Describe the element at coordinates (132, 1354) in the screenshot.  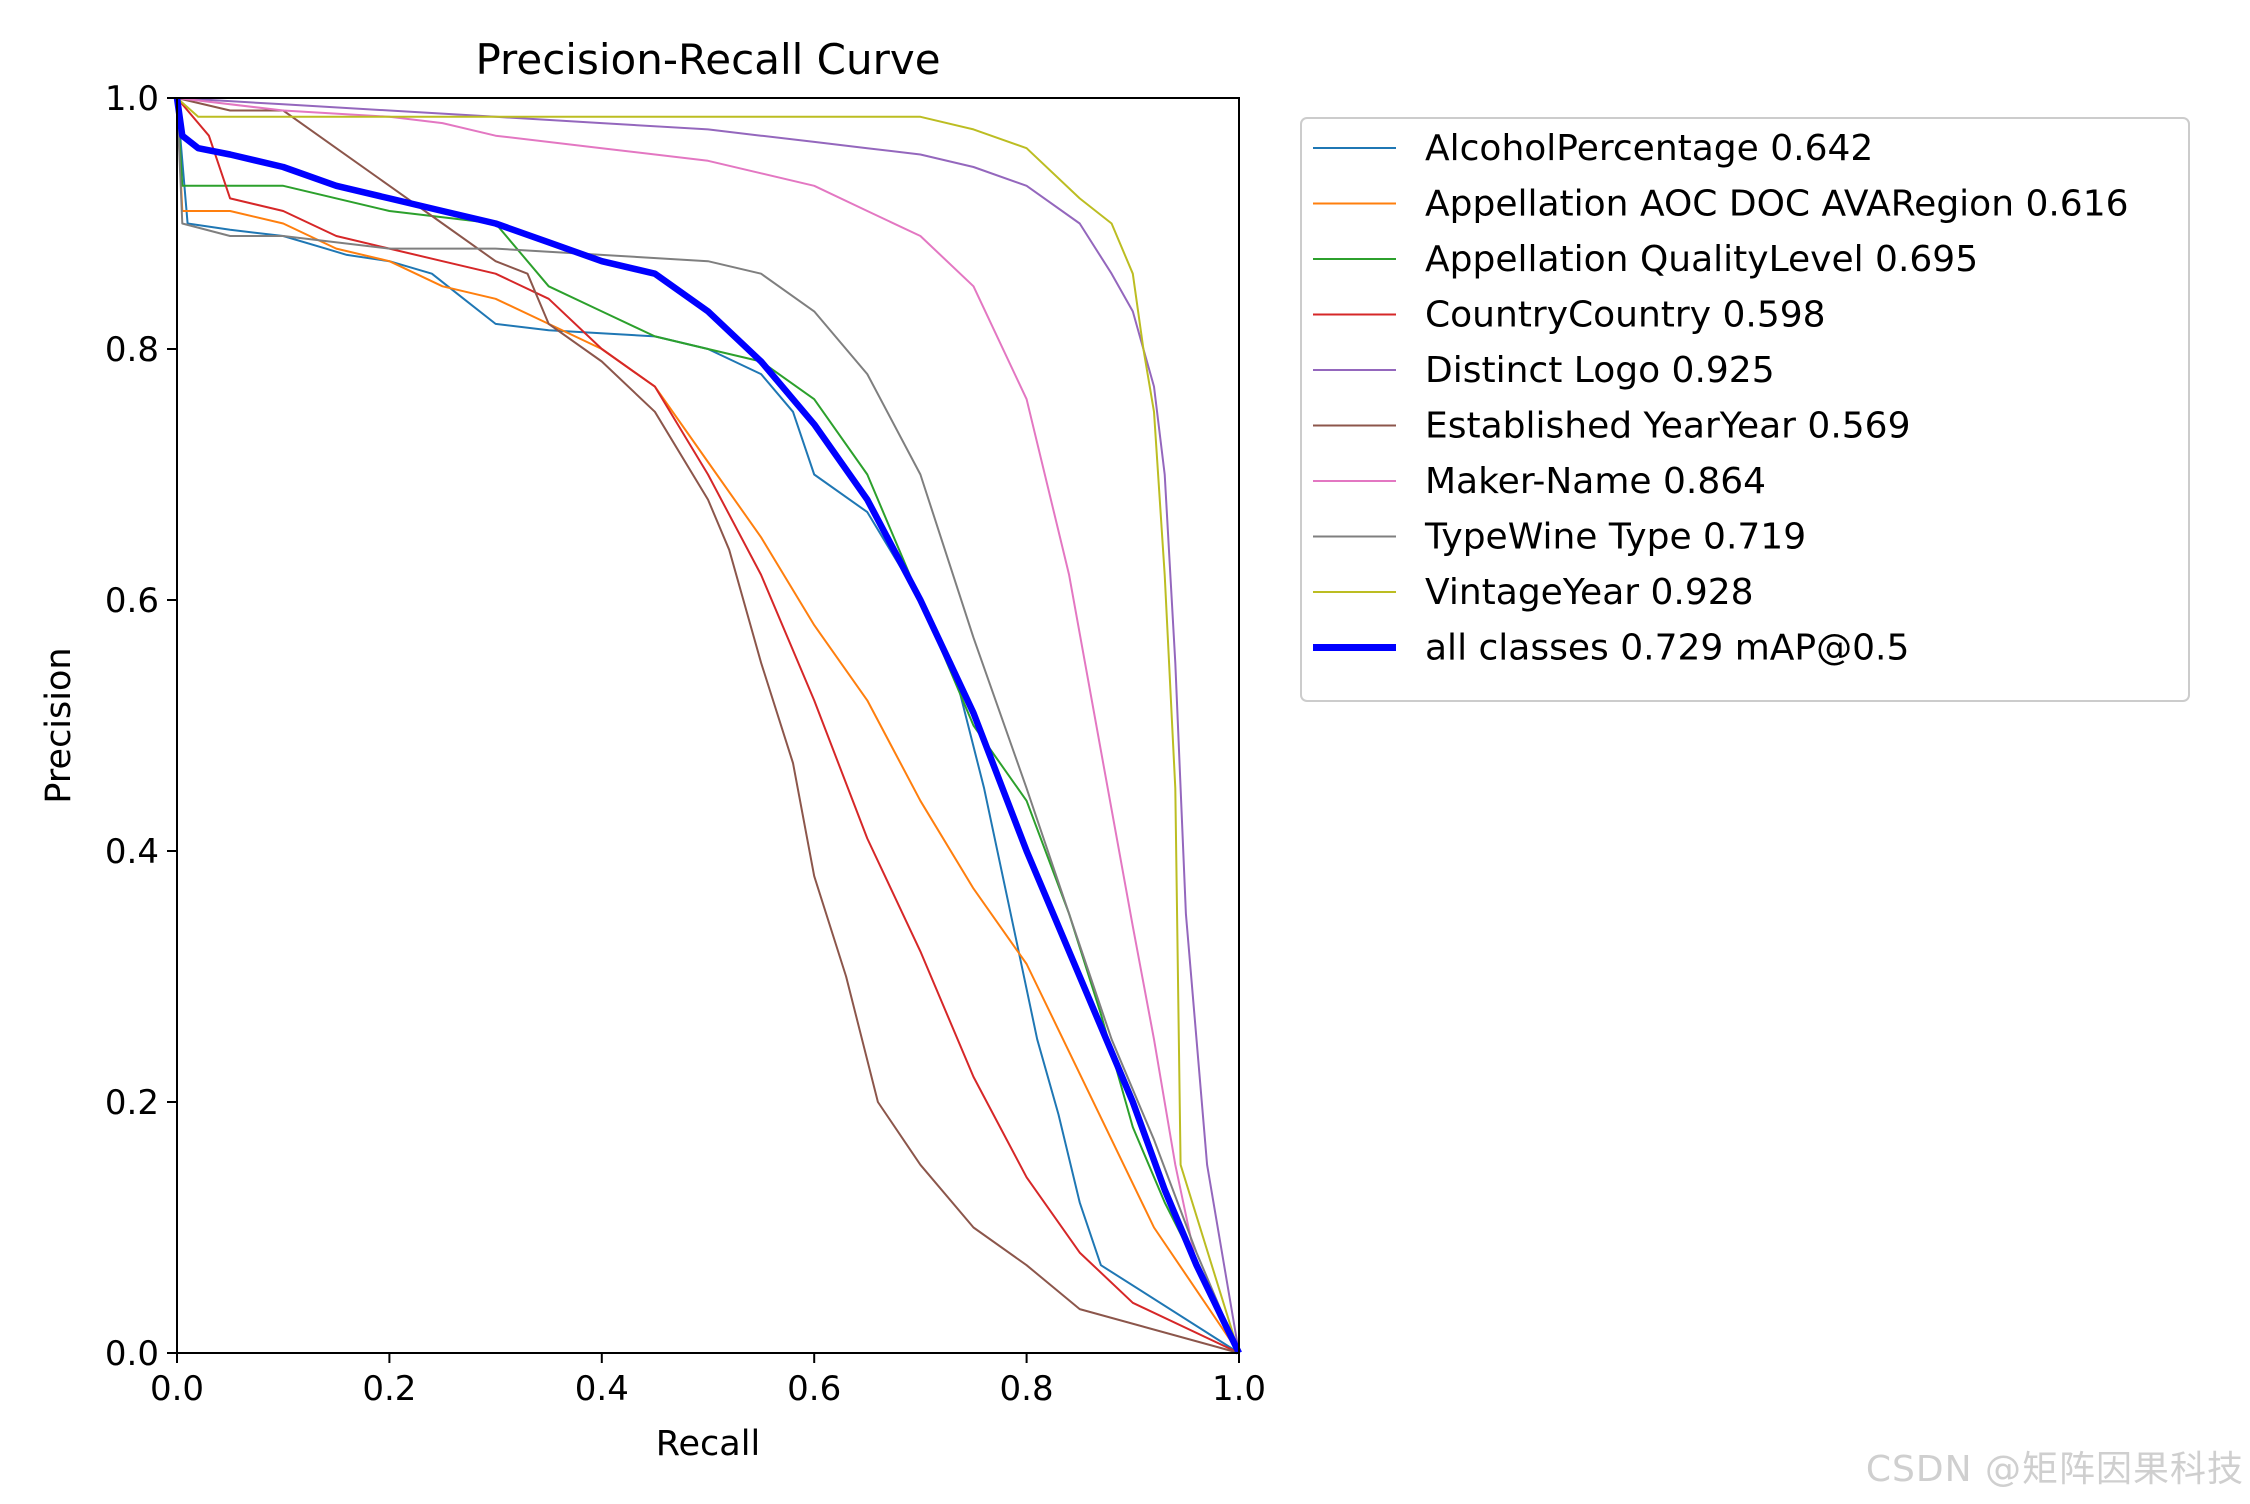
I see `y-tick-label-0: 0.0` at that location.